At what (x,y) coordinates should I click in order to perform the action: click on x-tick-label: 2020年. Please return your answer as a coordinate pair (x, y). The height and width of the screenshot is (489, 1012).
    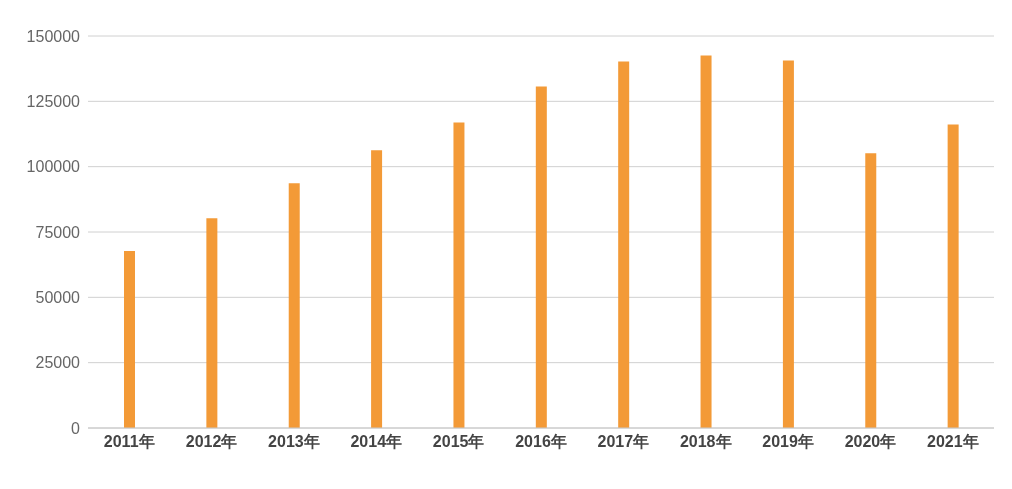
    Looking at the image, I should click on (870, 442).